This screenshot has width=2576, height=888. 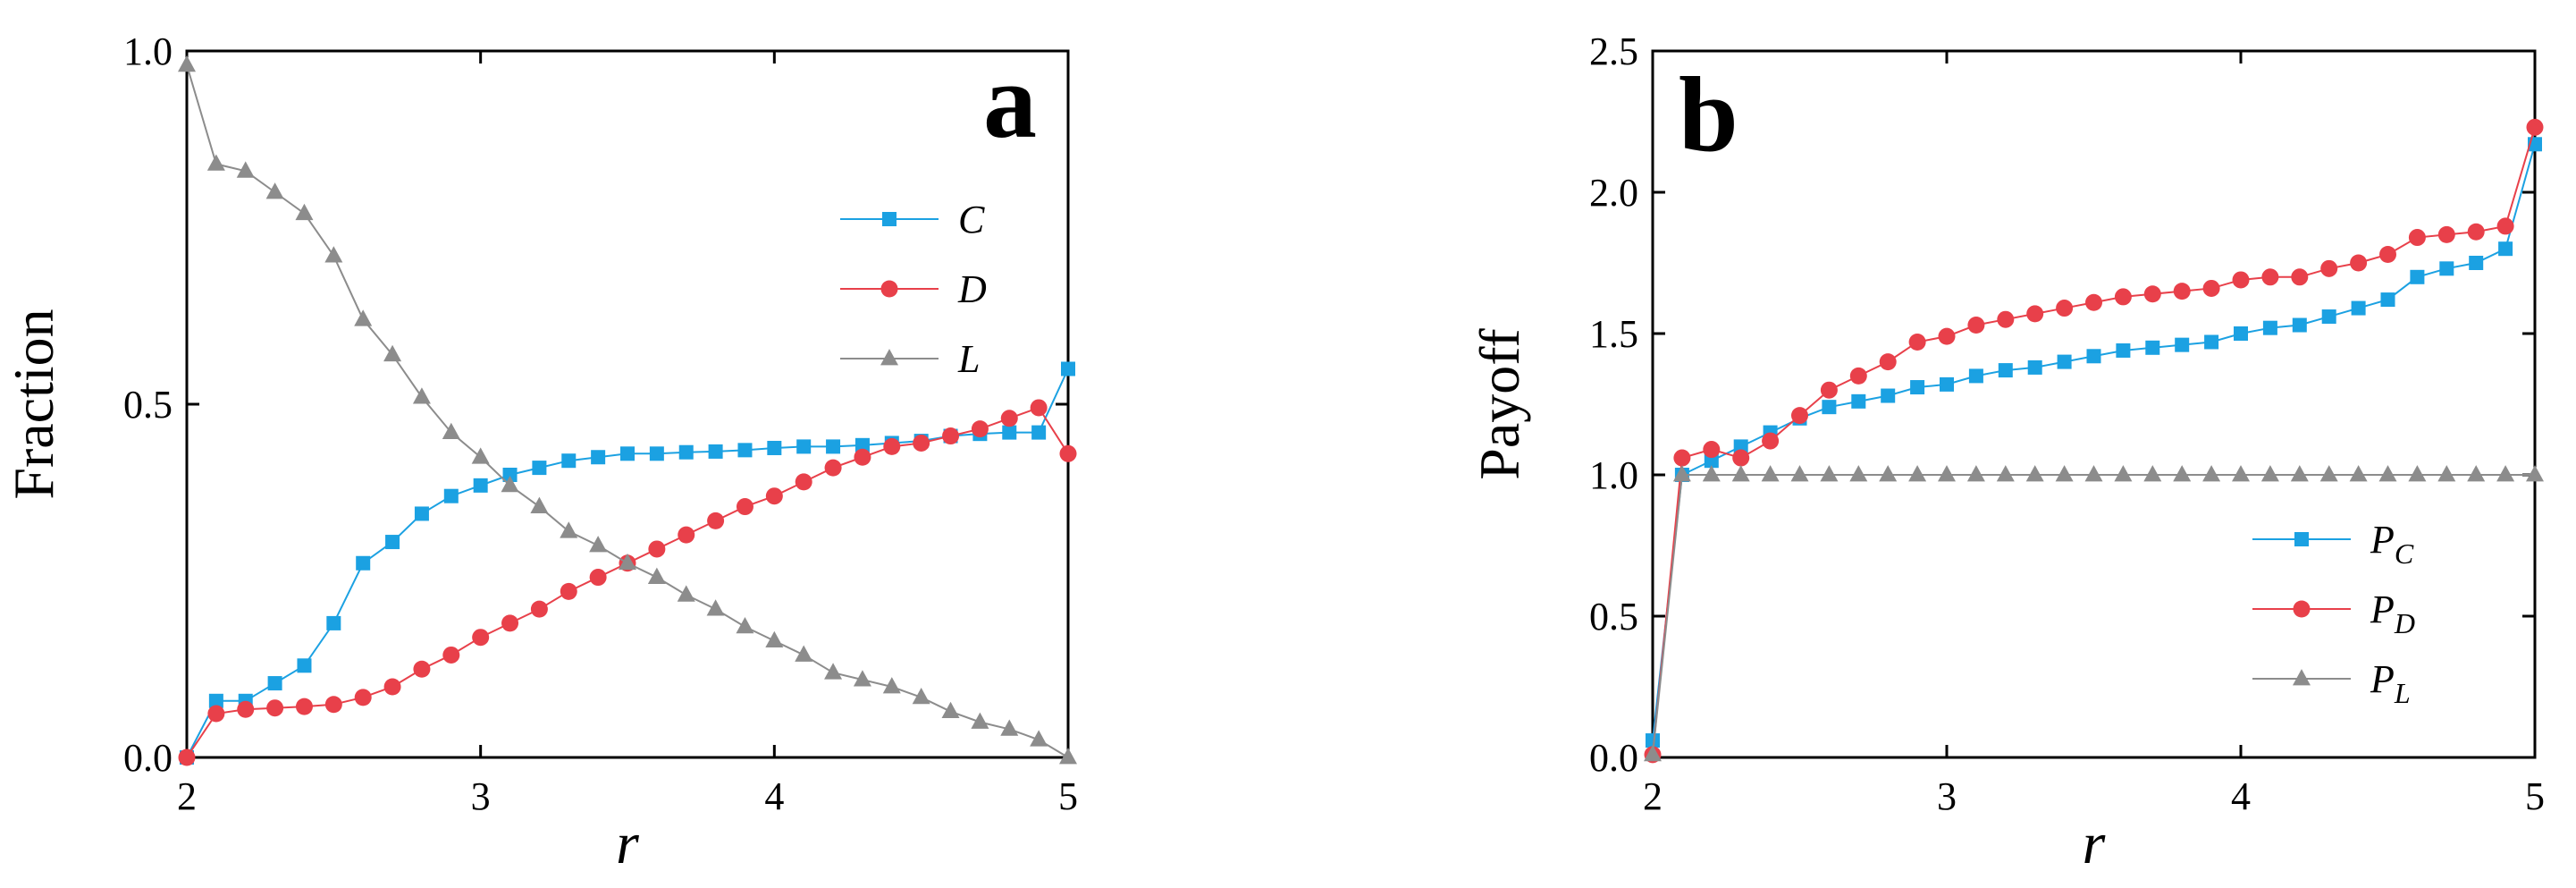 What do you see at coordinates (481, 796) in the screenshot?
I see `x-tick-label: 3` at bounding box center [481, 796].